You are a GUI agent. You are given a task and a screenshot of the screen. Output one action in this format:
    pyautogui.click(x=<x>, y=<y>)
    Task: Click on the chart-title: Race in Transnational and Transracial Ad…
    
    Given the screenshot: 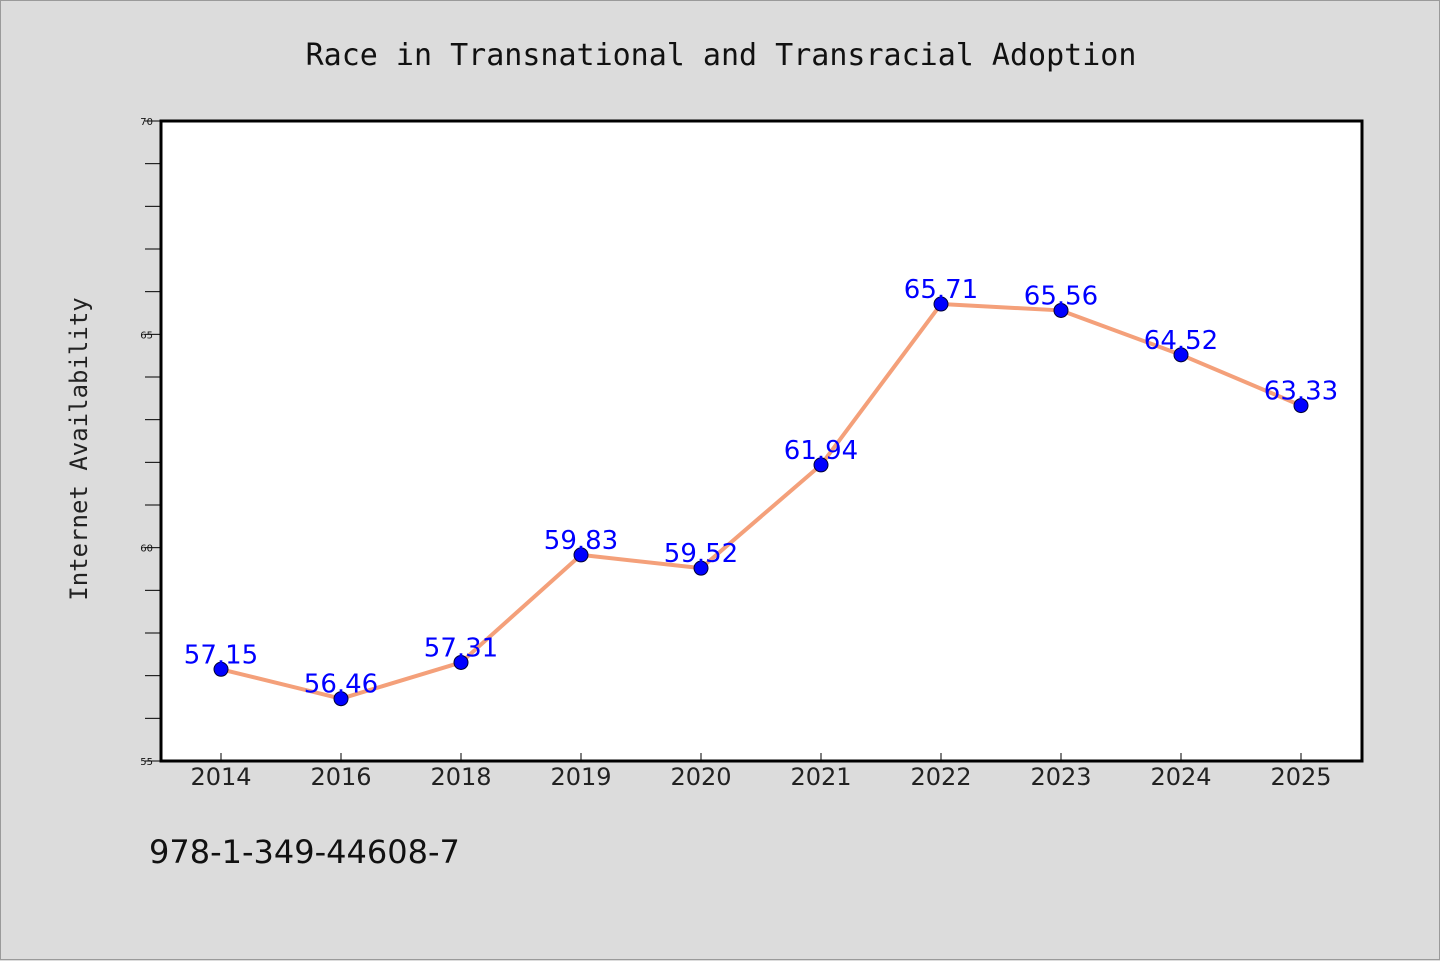 What is the action you would take?
    pyautogui.click(x=721, y=55)
    